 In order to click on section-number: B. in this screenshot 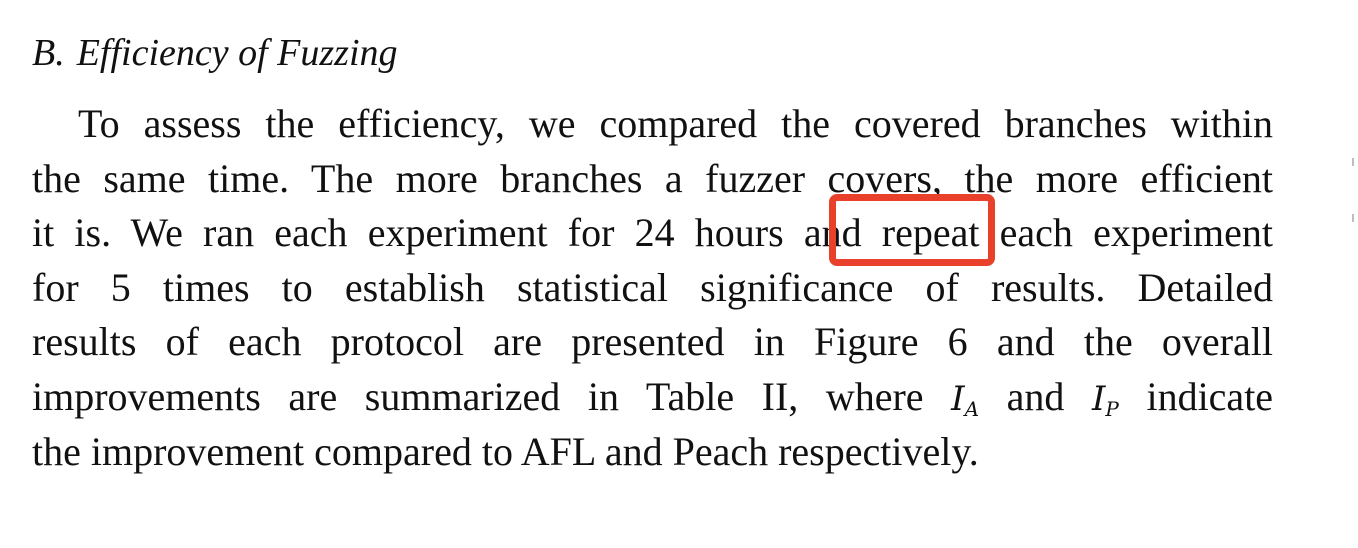, I will do `click(48, 53)`.